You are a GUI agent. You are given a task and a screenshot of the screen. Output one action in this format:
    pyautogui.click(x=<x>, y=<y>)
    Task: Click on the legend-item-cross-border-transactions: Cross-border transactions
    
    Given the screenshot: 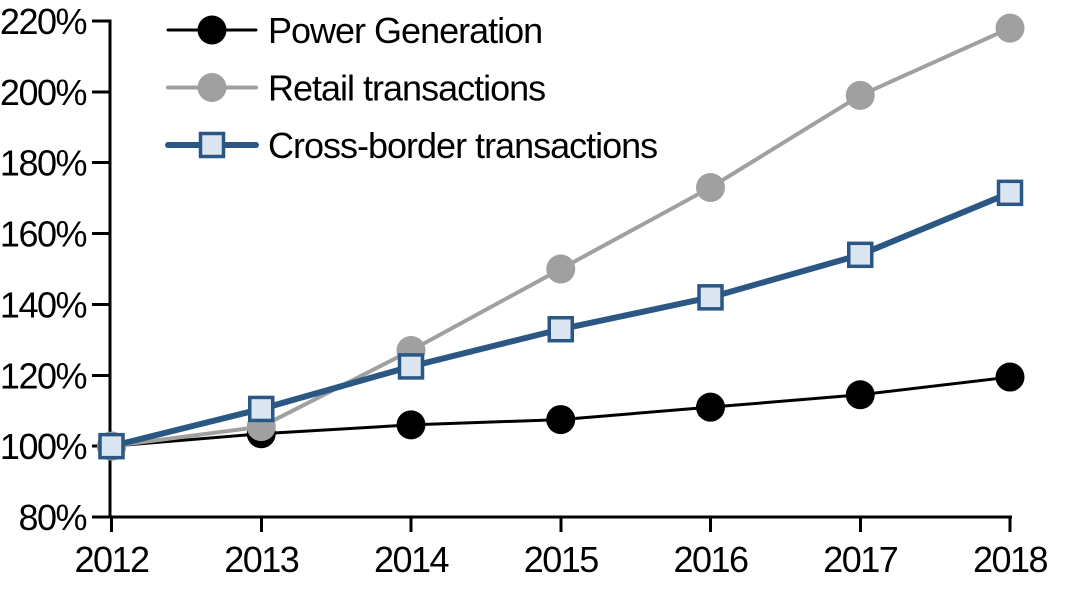 What is the action you would take?
    pyautogui.click(x=411, y=145)
    